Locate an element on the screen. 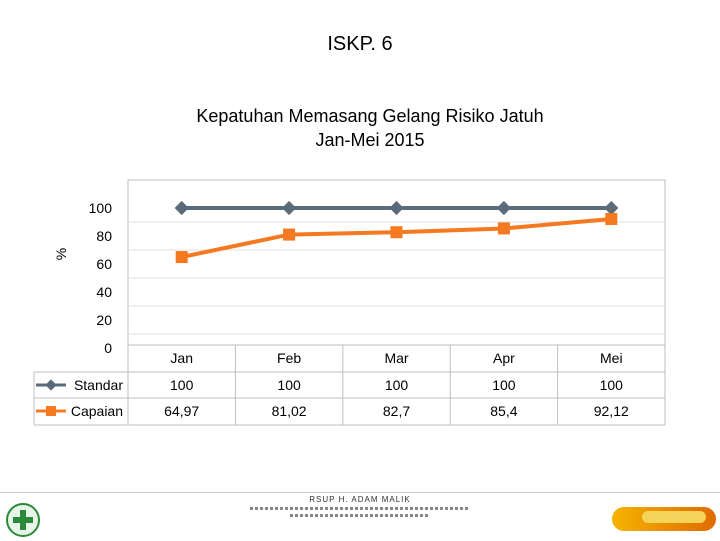  data-table-value: 92,12 is located at coordinates (611, 411).